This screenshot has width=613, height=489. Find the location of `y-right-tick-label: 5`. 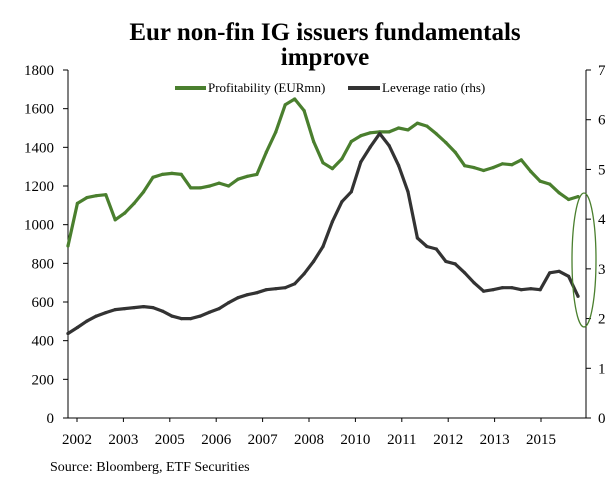

y-right-tick-label: 5 is located at coordinates (602, 170).